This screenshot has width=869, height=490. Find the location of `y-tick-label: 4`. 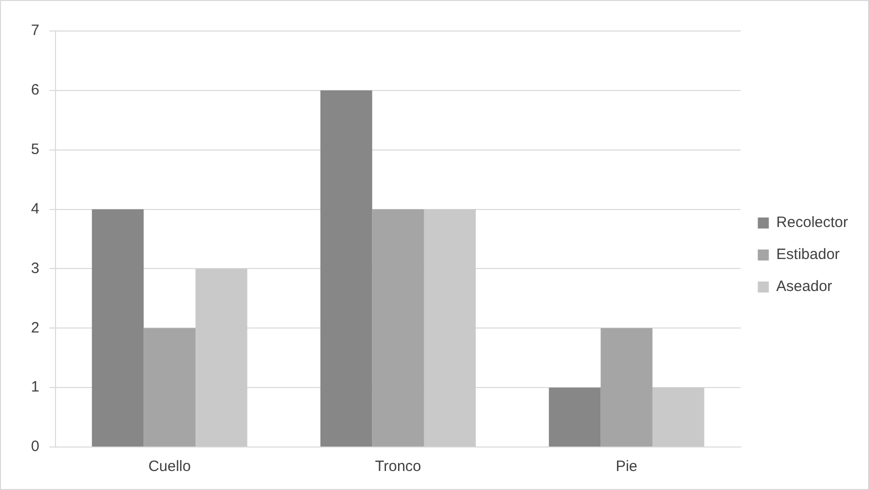

y-tick-label: 4 is located at coordinates (35, 209).